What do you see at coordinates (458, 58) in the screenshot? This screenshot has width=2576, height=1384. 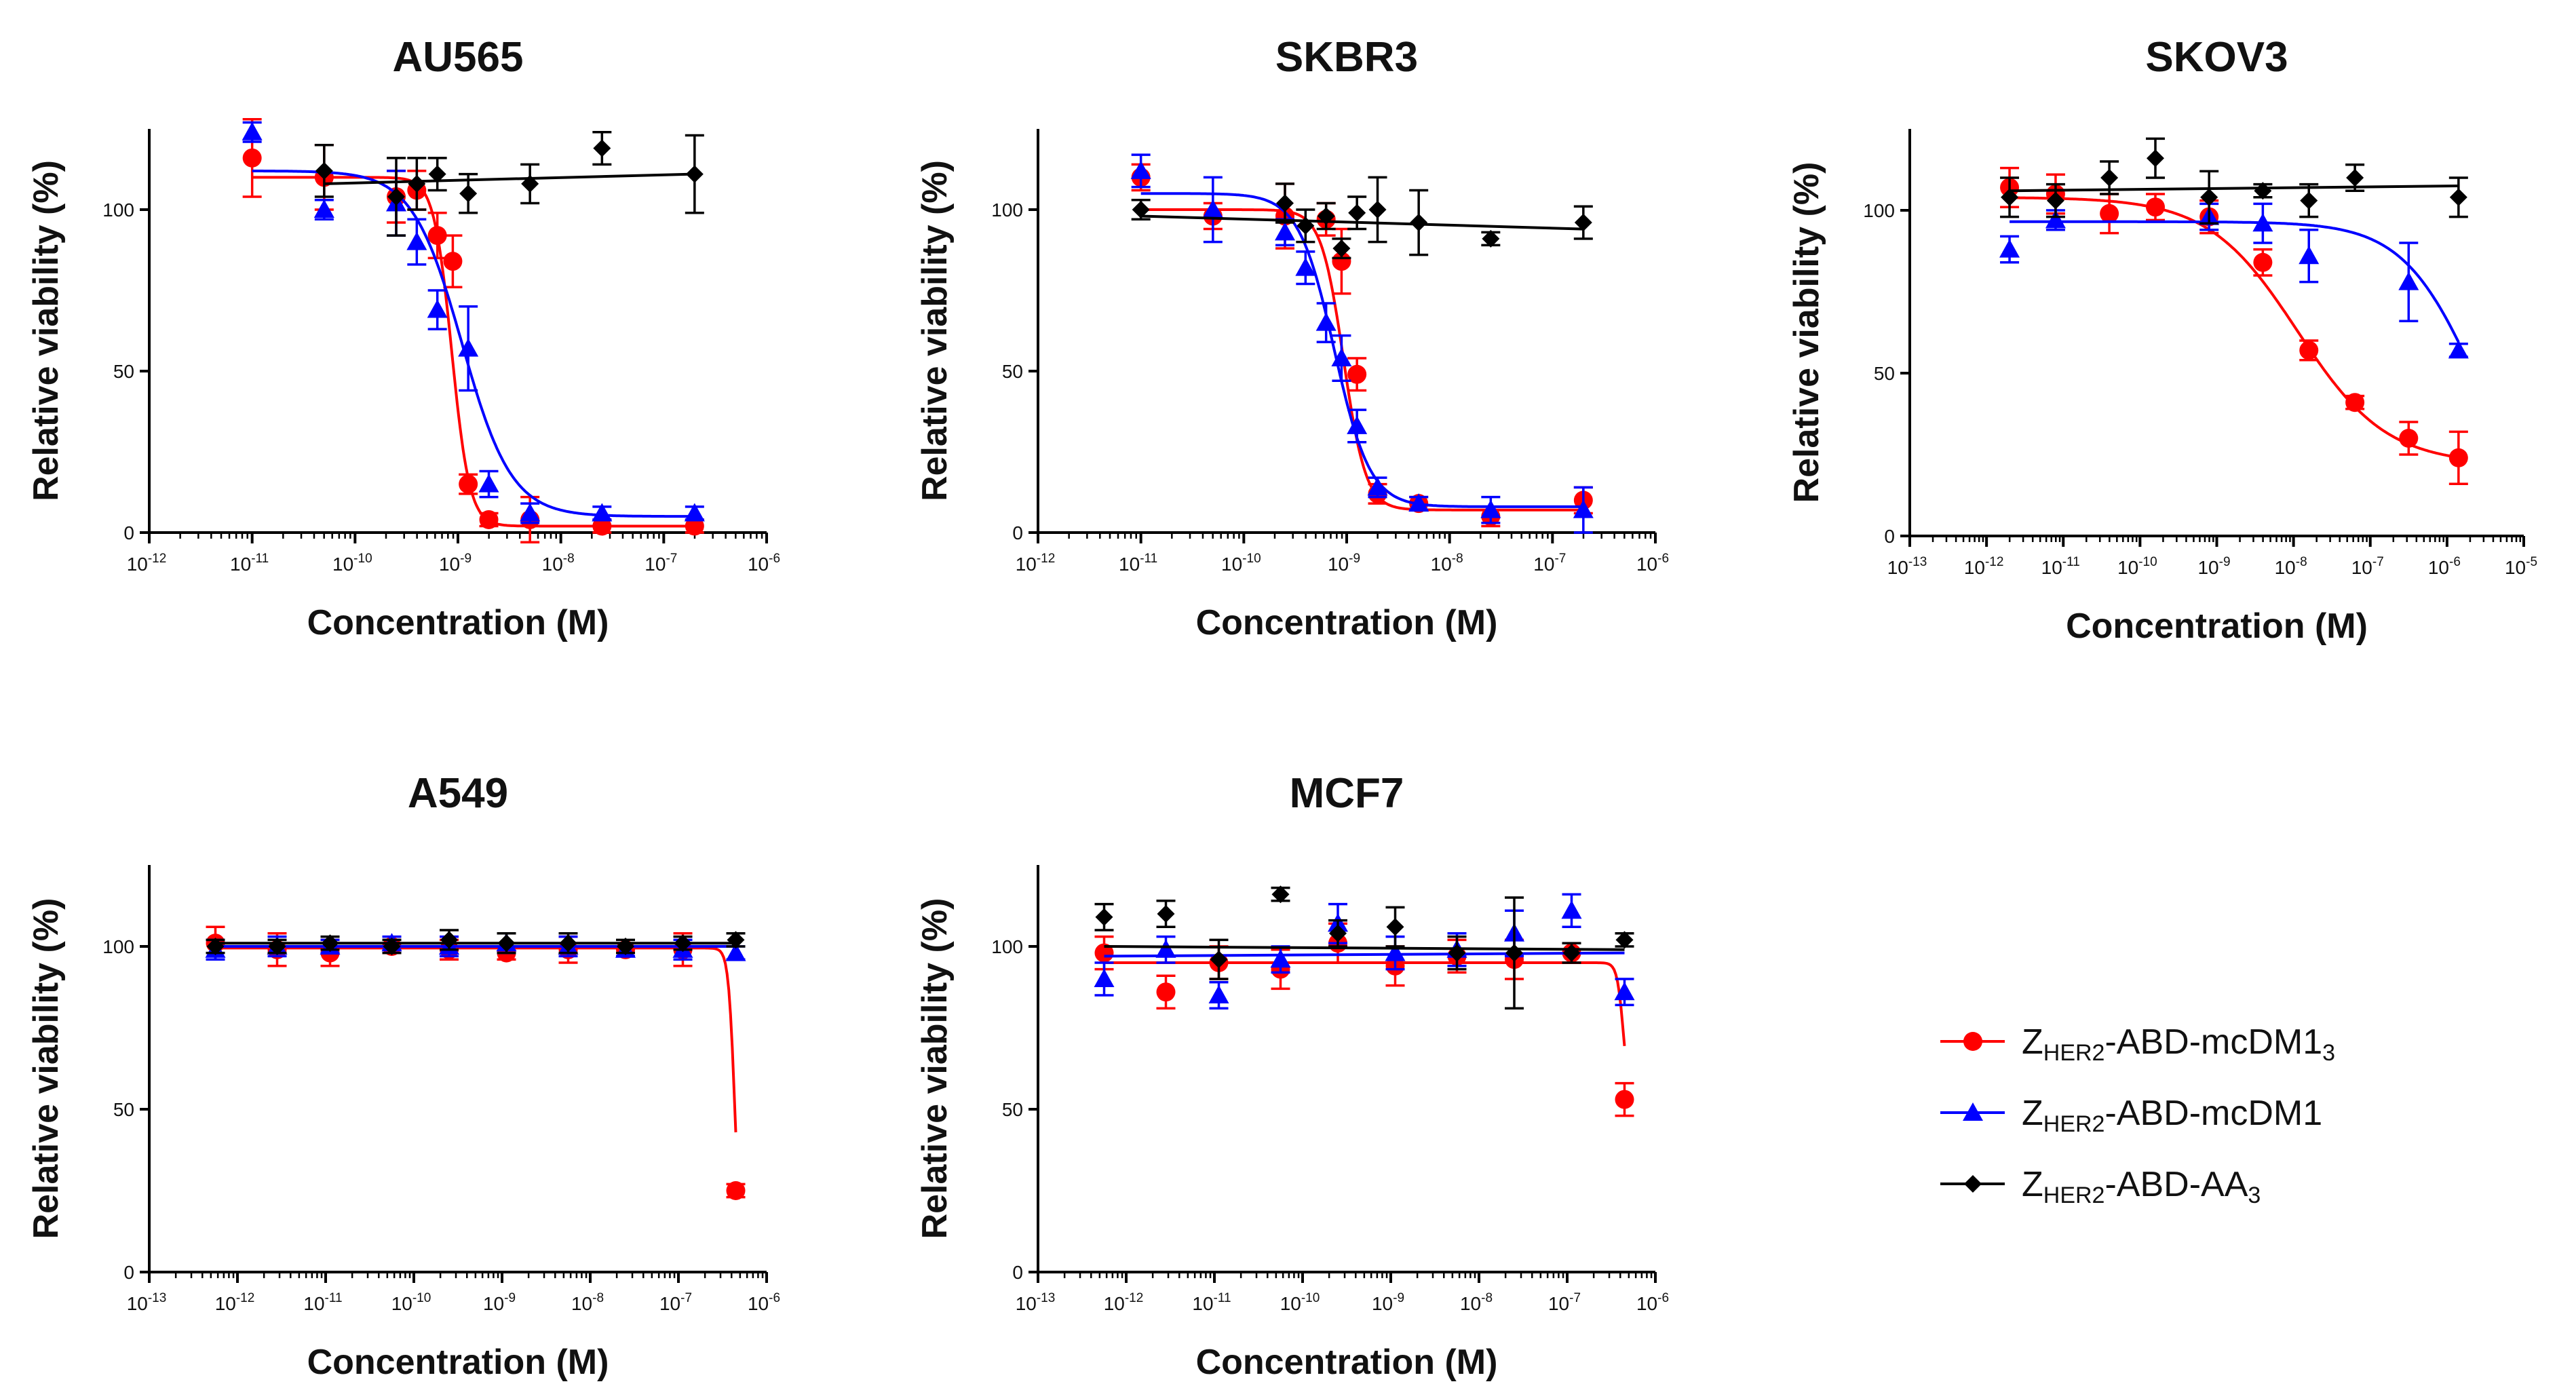 I see `chart-title: AU565` at bounding box center [458, 58].